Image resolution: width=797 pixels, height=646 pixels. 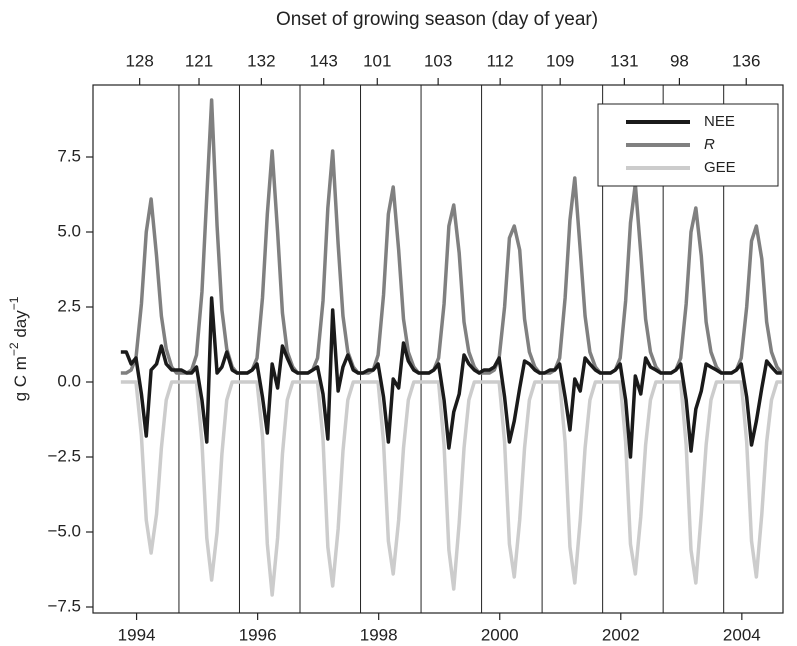 I want to click on onset-label: 143, so click(x=324, y=60).